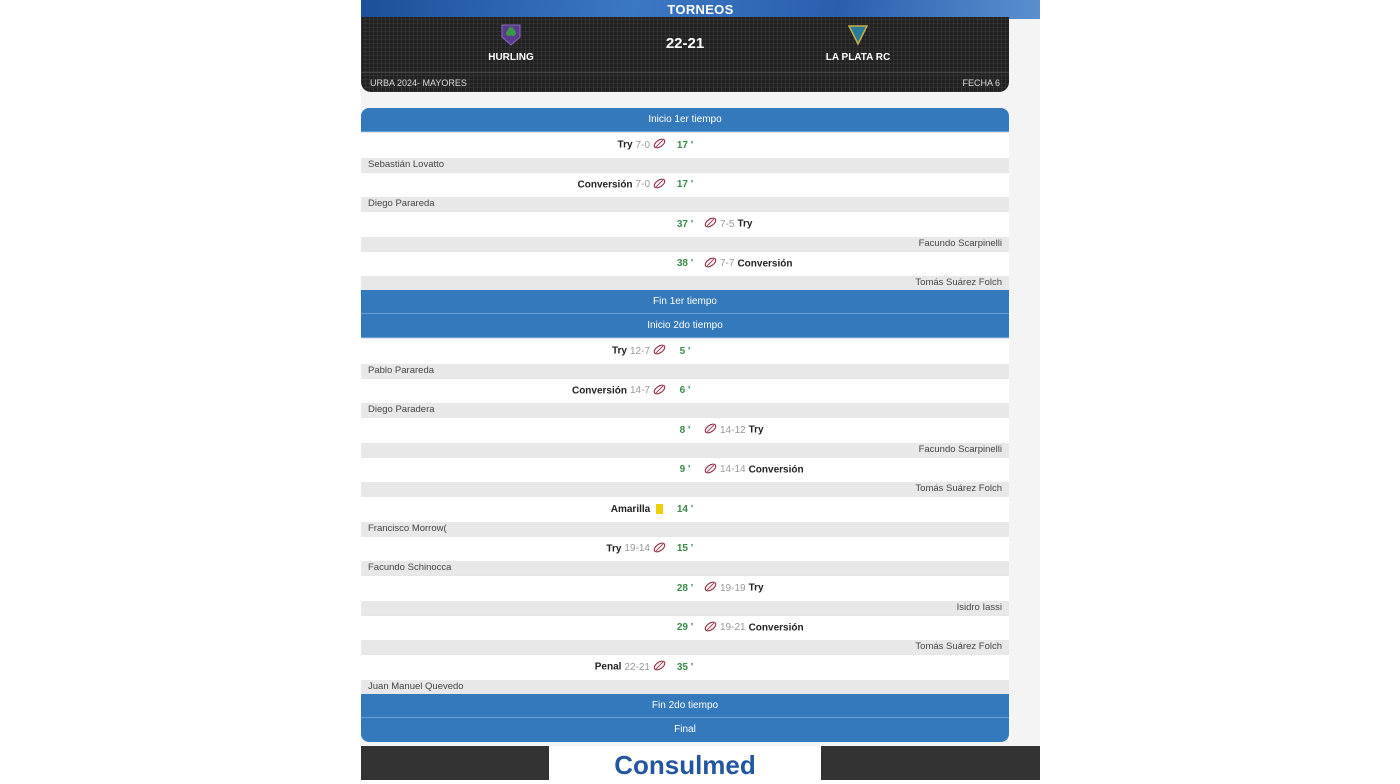 The image size is (1400, 784). I want to click on event-minute: 35 ', so click(685, 667).